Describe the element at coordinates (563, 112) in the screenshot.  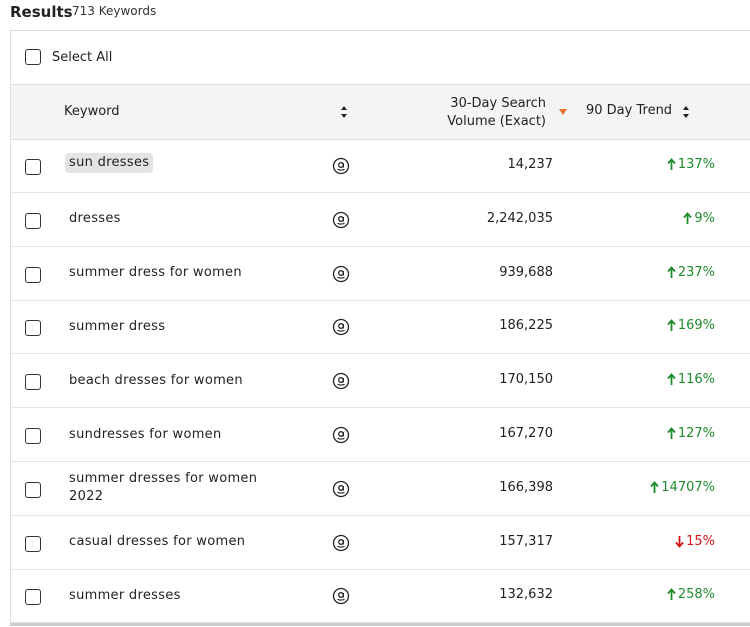
I see `sort-icon-active` at that location.